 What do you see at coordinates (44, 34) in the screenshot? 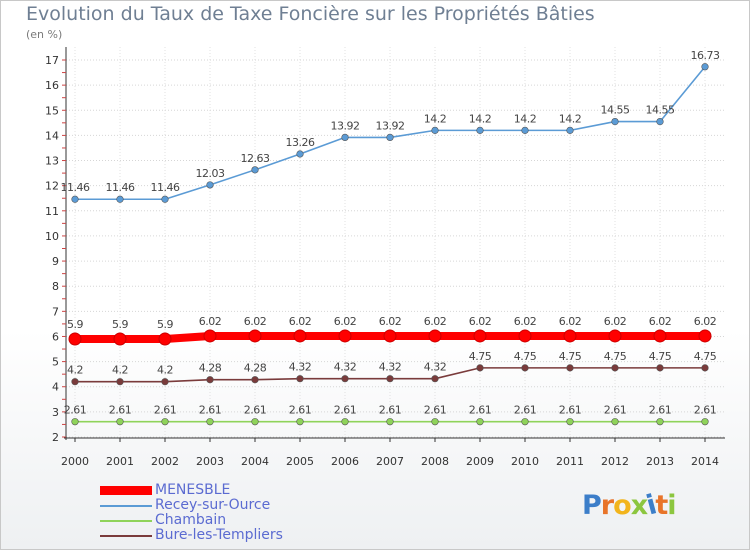
I see `chart-unit-label: (en %)` at bounding box center [44, 34].